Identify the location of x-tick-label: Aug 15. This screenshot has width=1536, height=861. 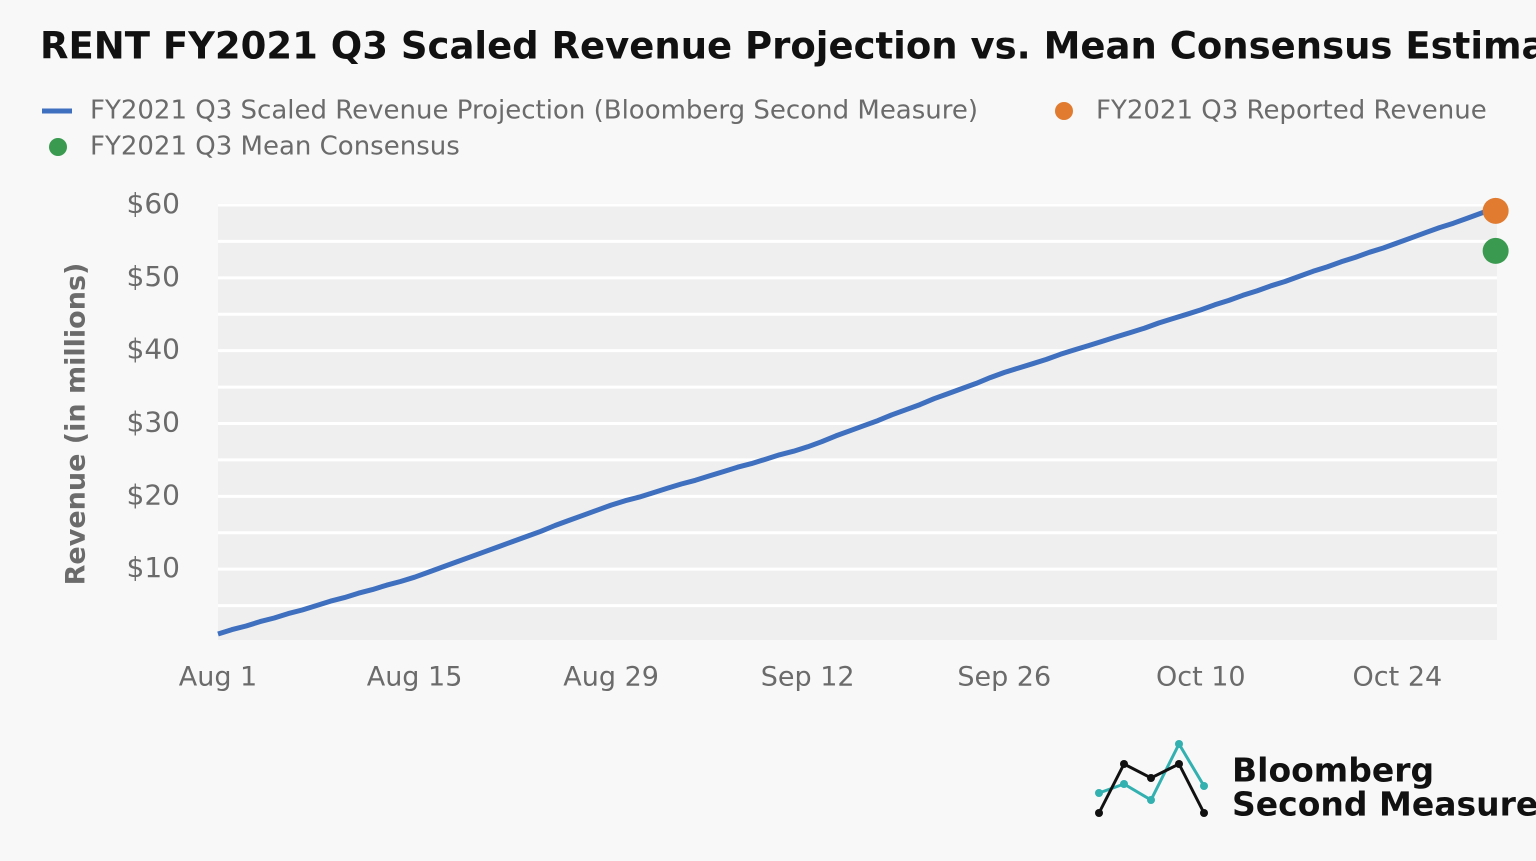
(415, 677).